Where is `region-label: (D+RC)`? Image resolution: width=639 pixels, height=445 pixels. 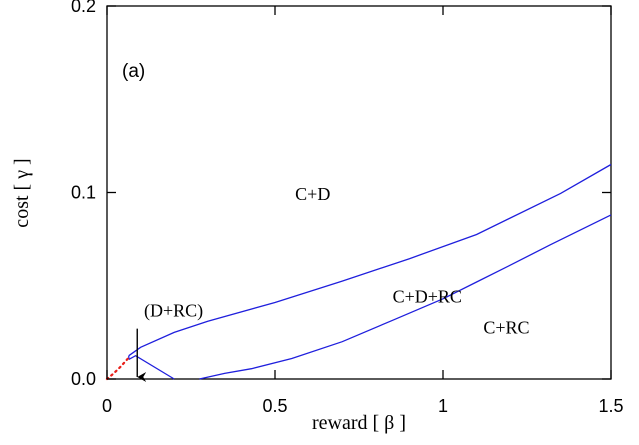 region-label: (D+RC) is located at coordinates (173, 311).